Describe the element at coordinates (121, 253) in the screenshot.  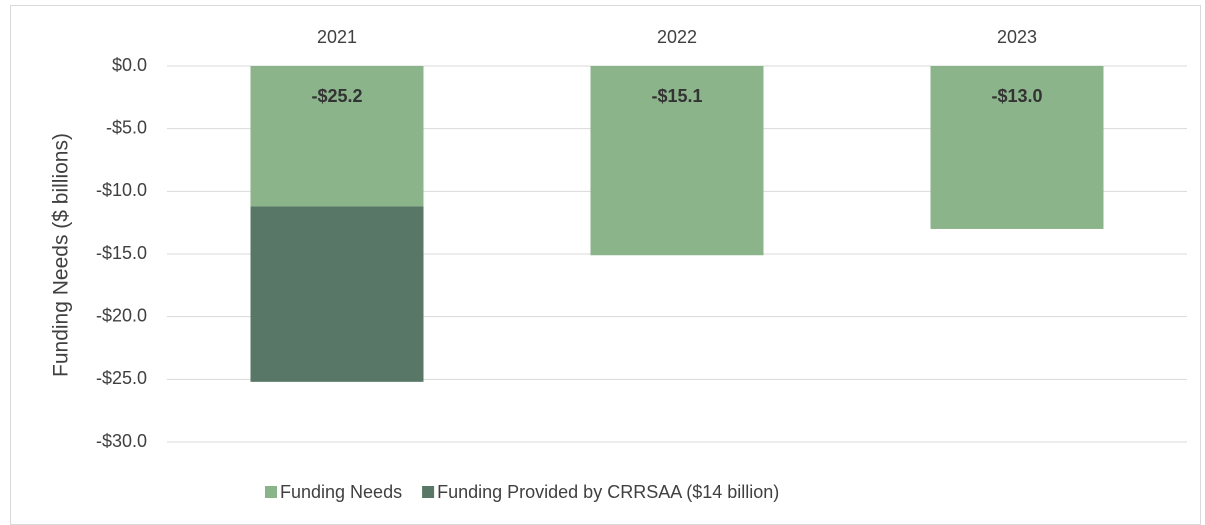
I see `y-tick-label: -$15.0` at that location.